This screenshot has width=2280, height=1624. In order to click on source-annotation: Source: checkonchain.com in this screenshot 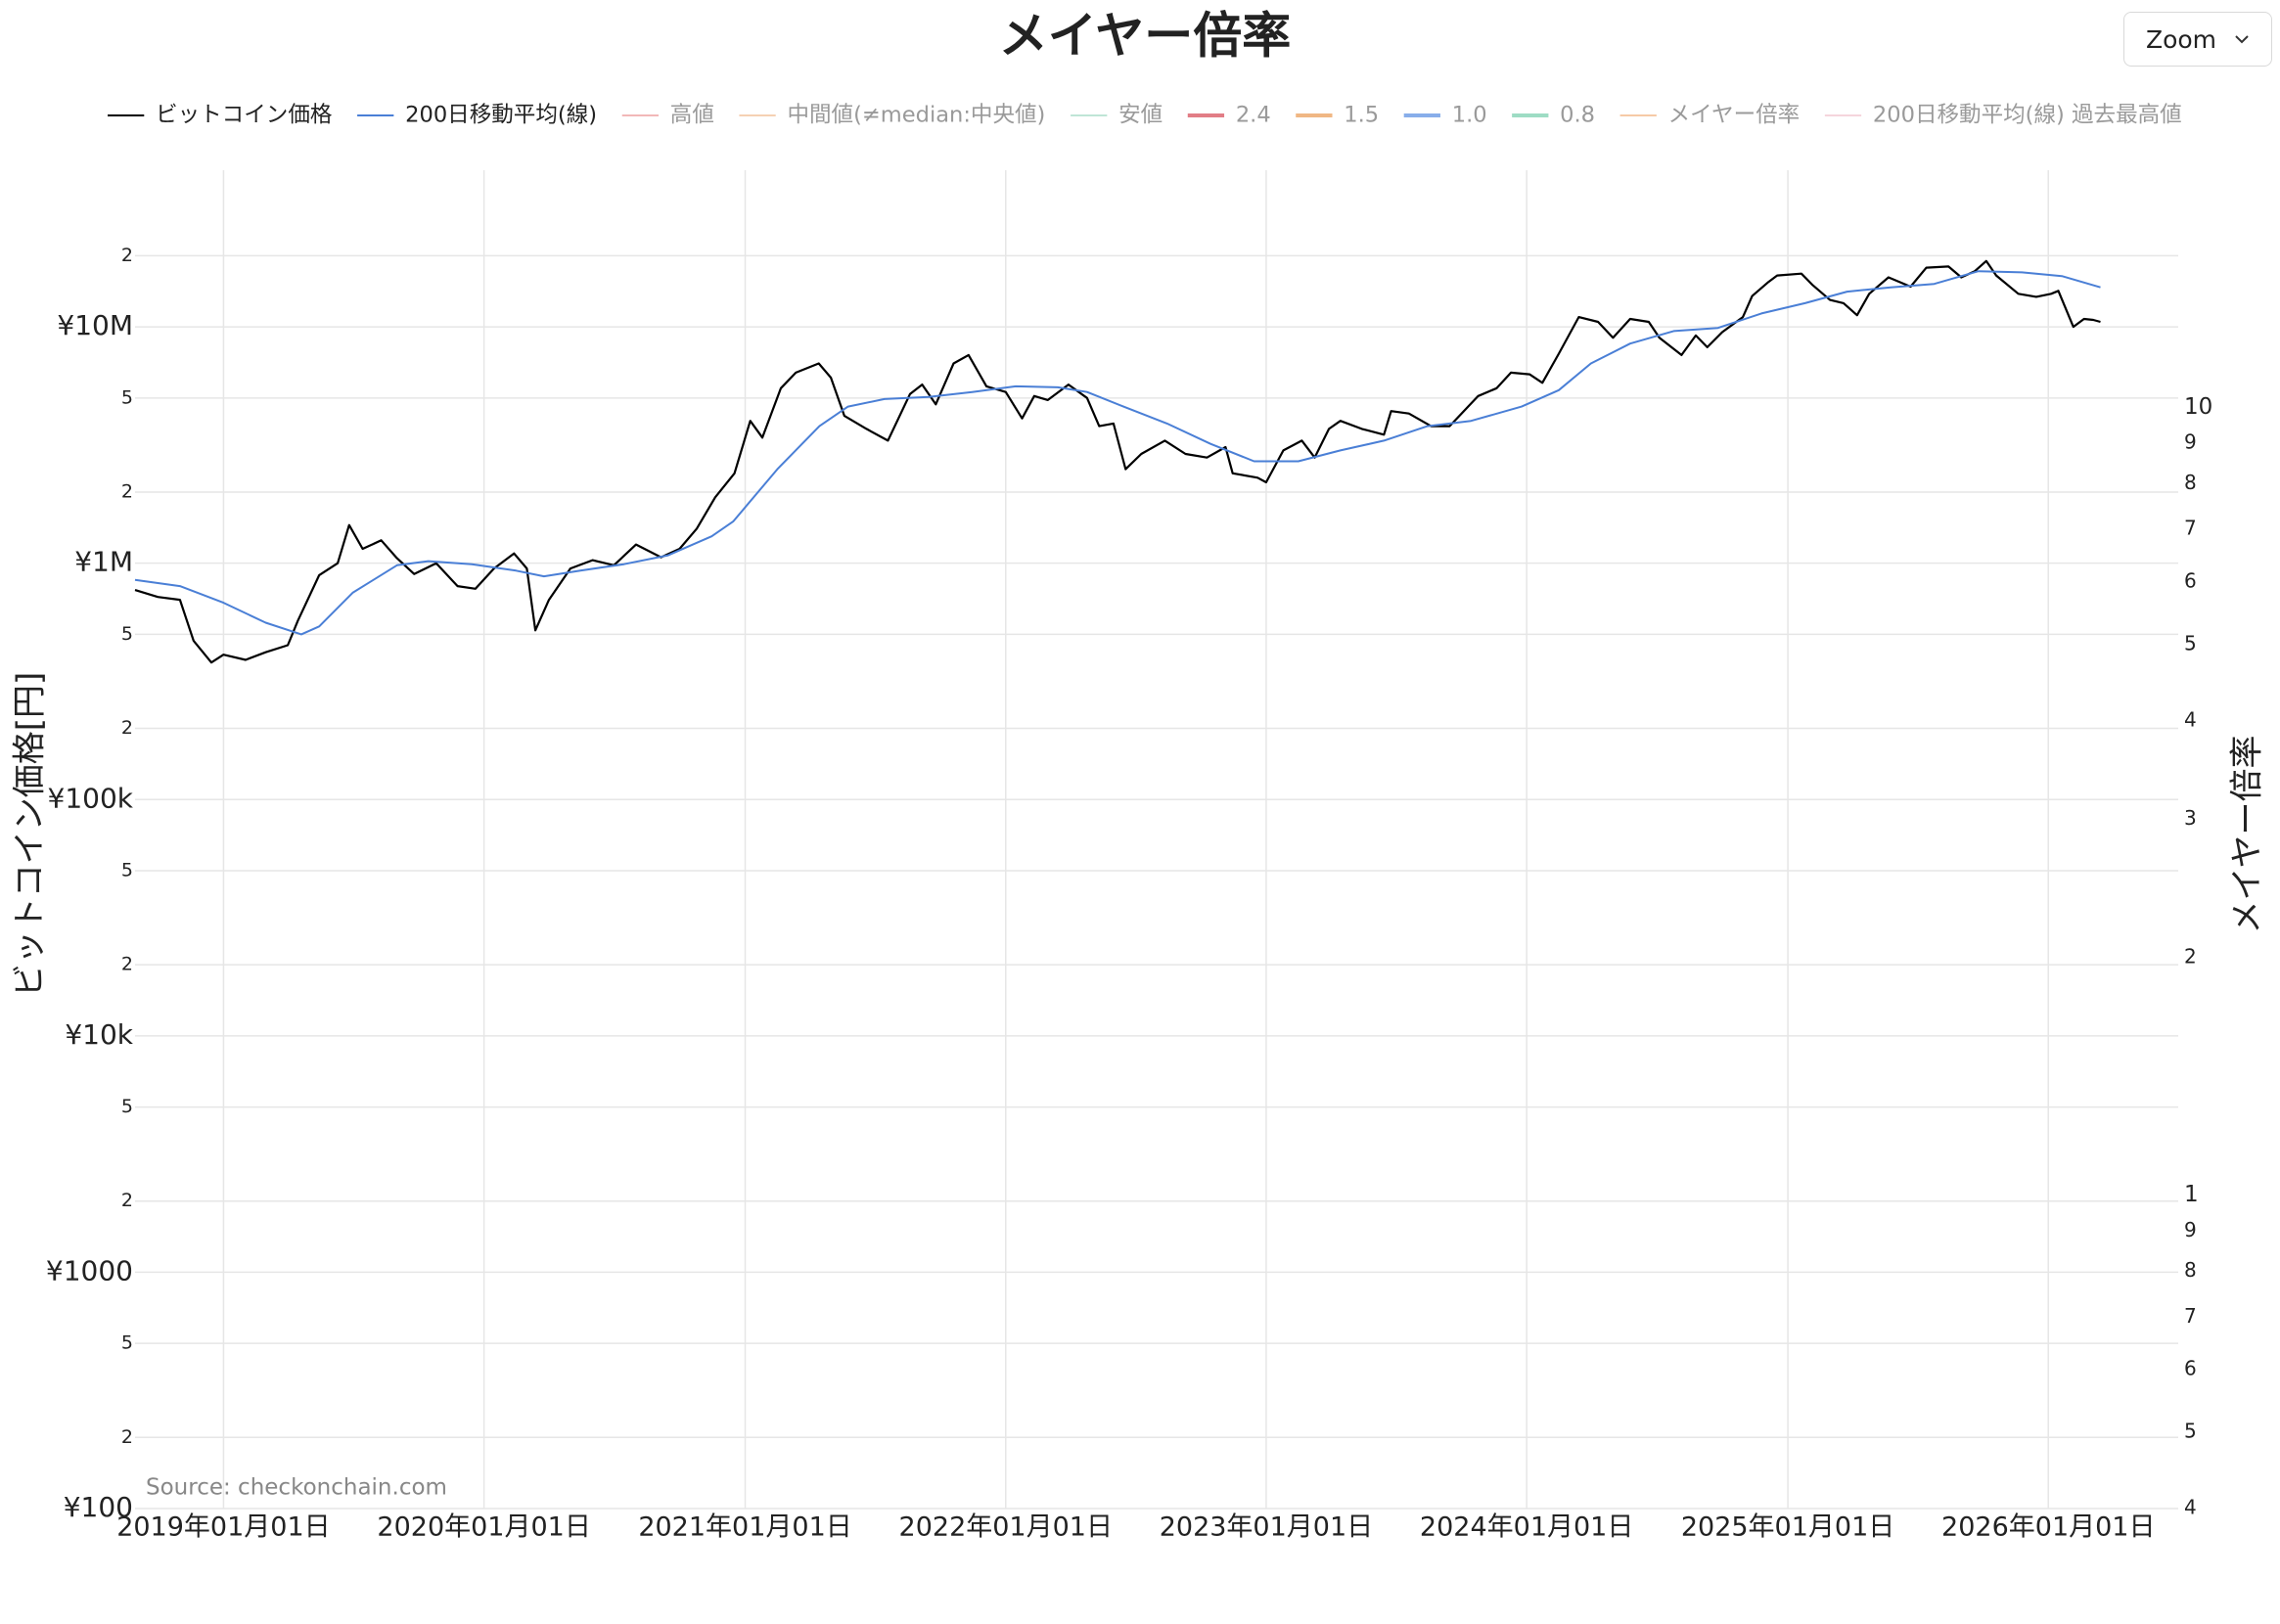, I will do `click(296, 1488)`.